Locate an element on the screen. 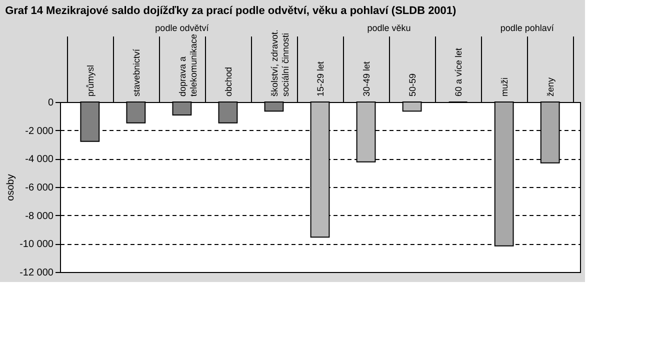 The width and height of the screenshot is (664, 363). text: podle věku is located at coordinates (389, 28).